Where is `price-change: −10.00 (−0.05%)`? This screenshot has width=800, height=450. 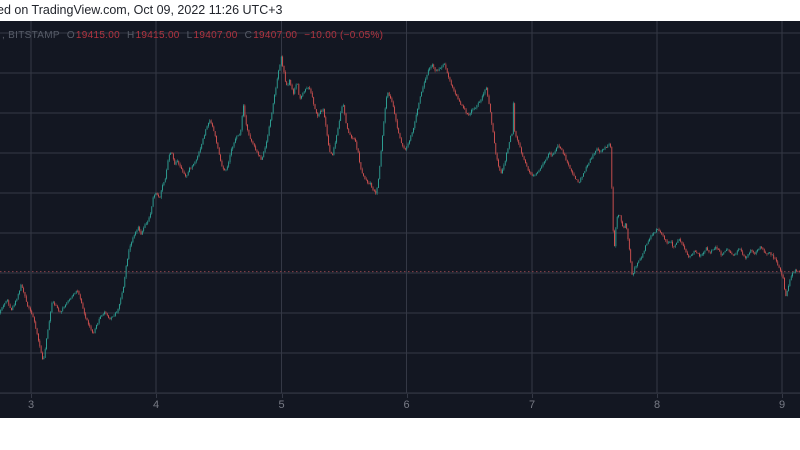 price-change: −10.00 (−0.05%) is located at coordinates (344, 35).